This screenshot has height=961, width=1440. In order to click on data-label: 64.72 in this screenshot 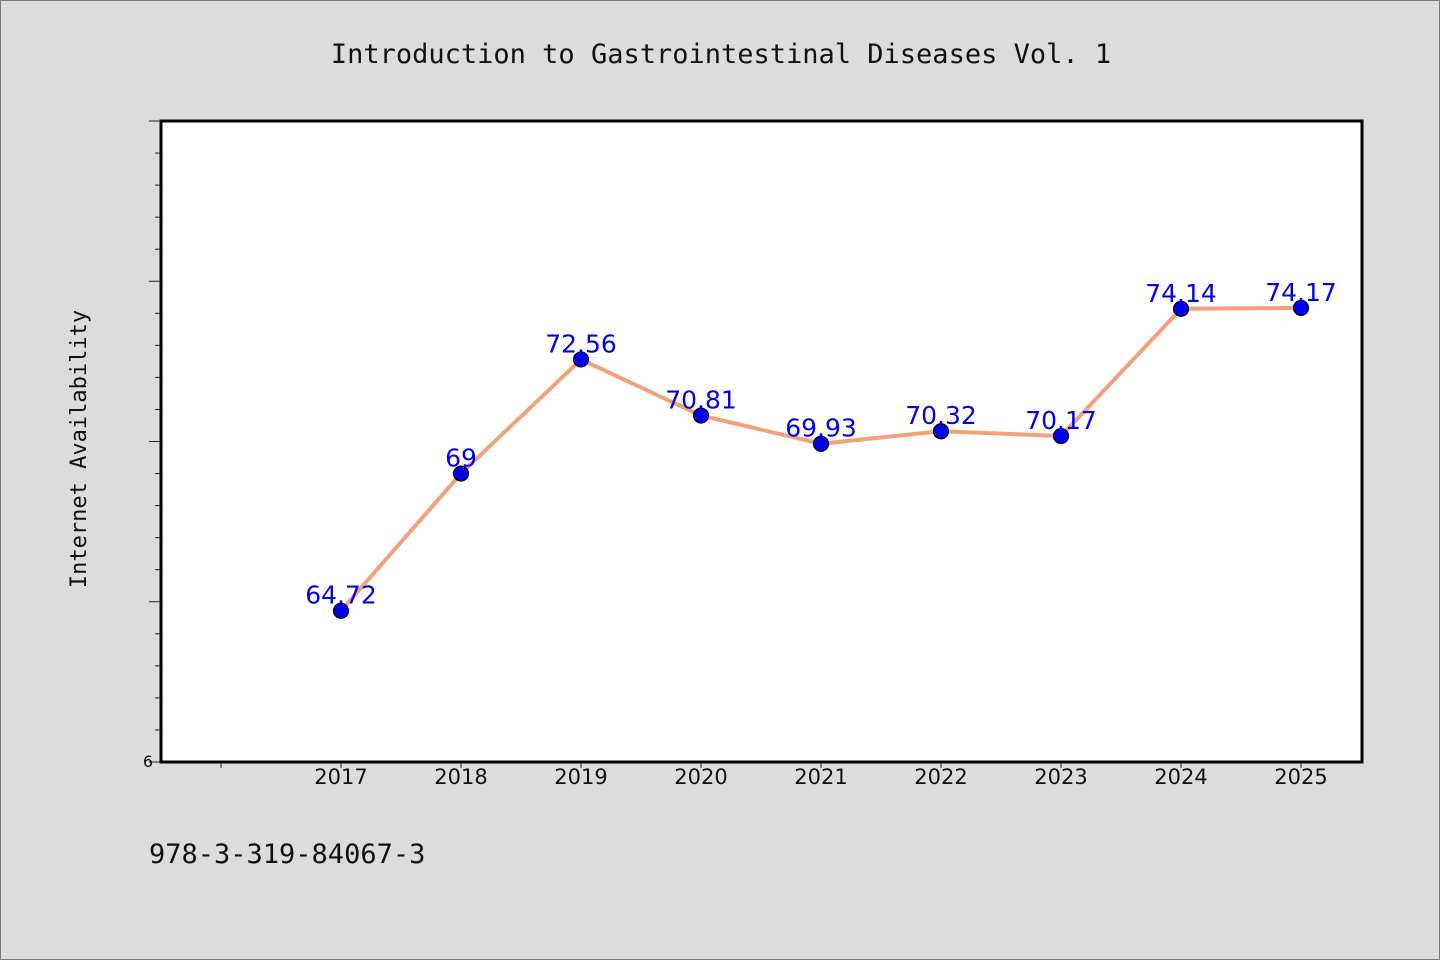, I will do `click(341, 595)`.